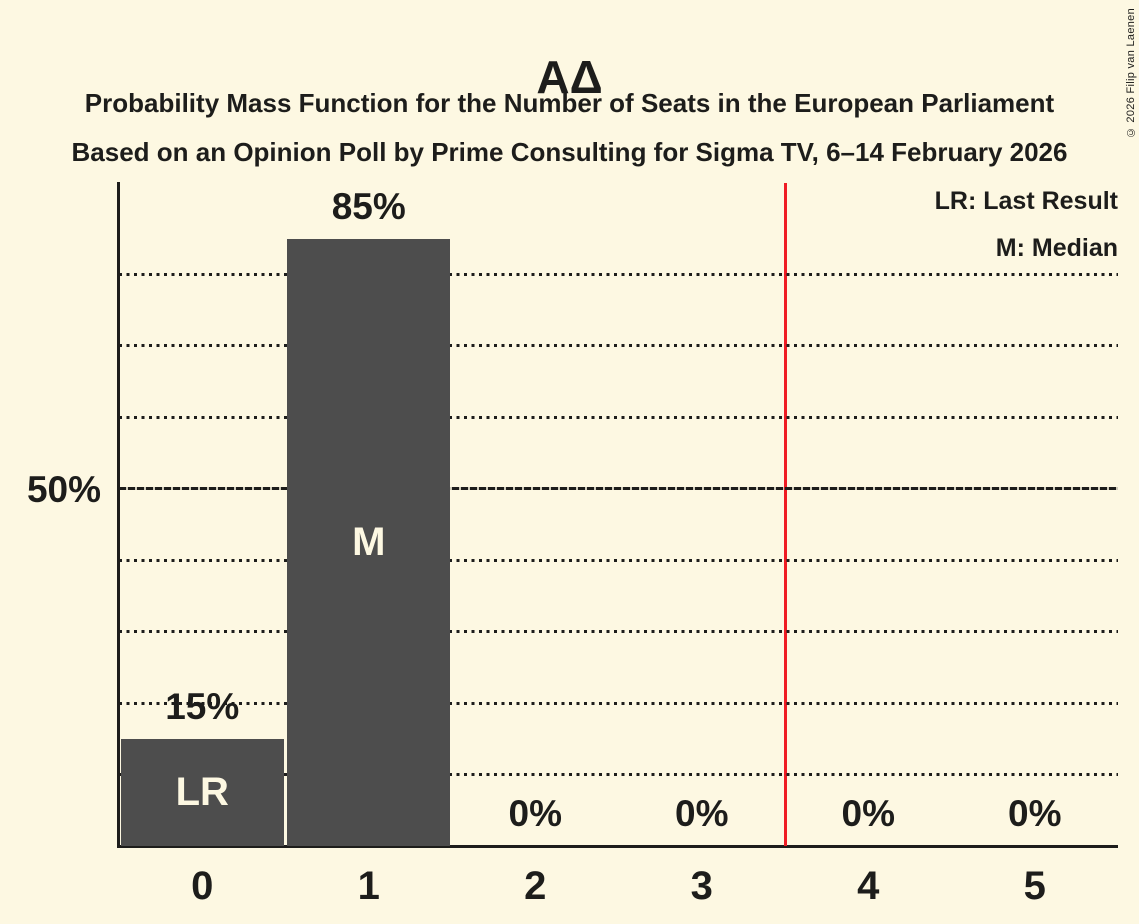 The height and width of the screenshot is (924, 1139). What do you see at coordinates (368, 206) in the screenshot?
I see `bar-value-label-1: 85%` at bounding box center [368, 206].